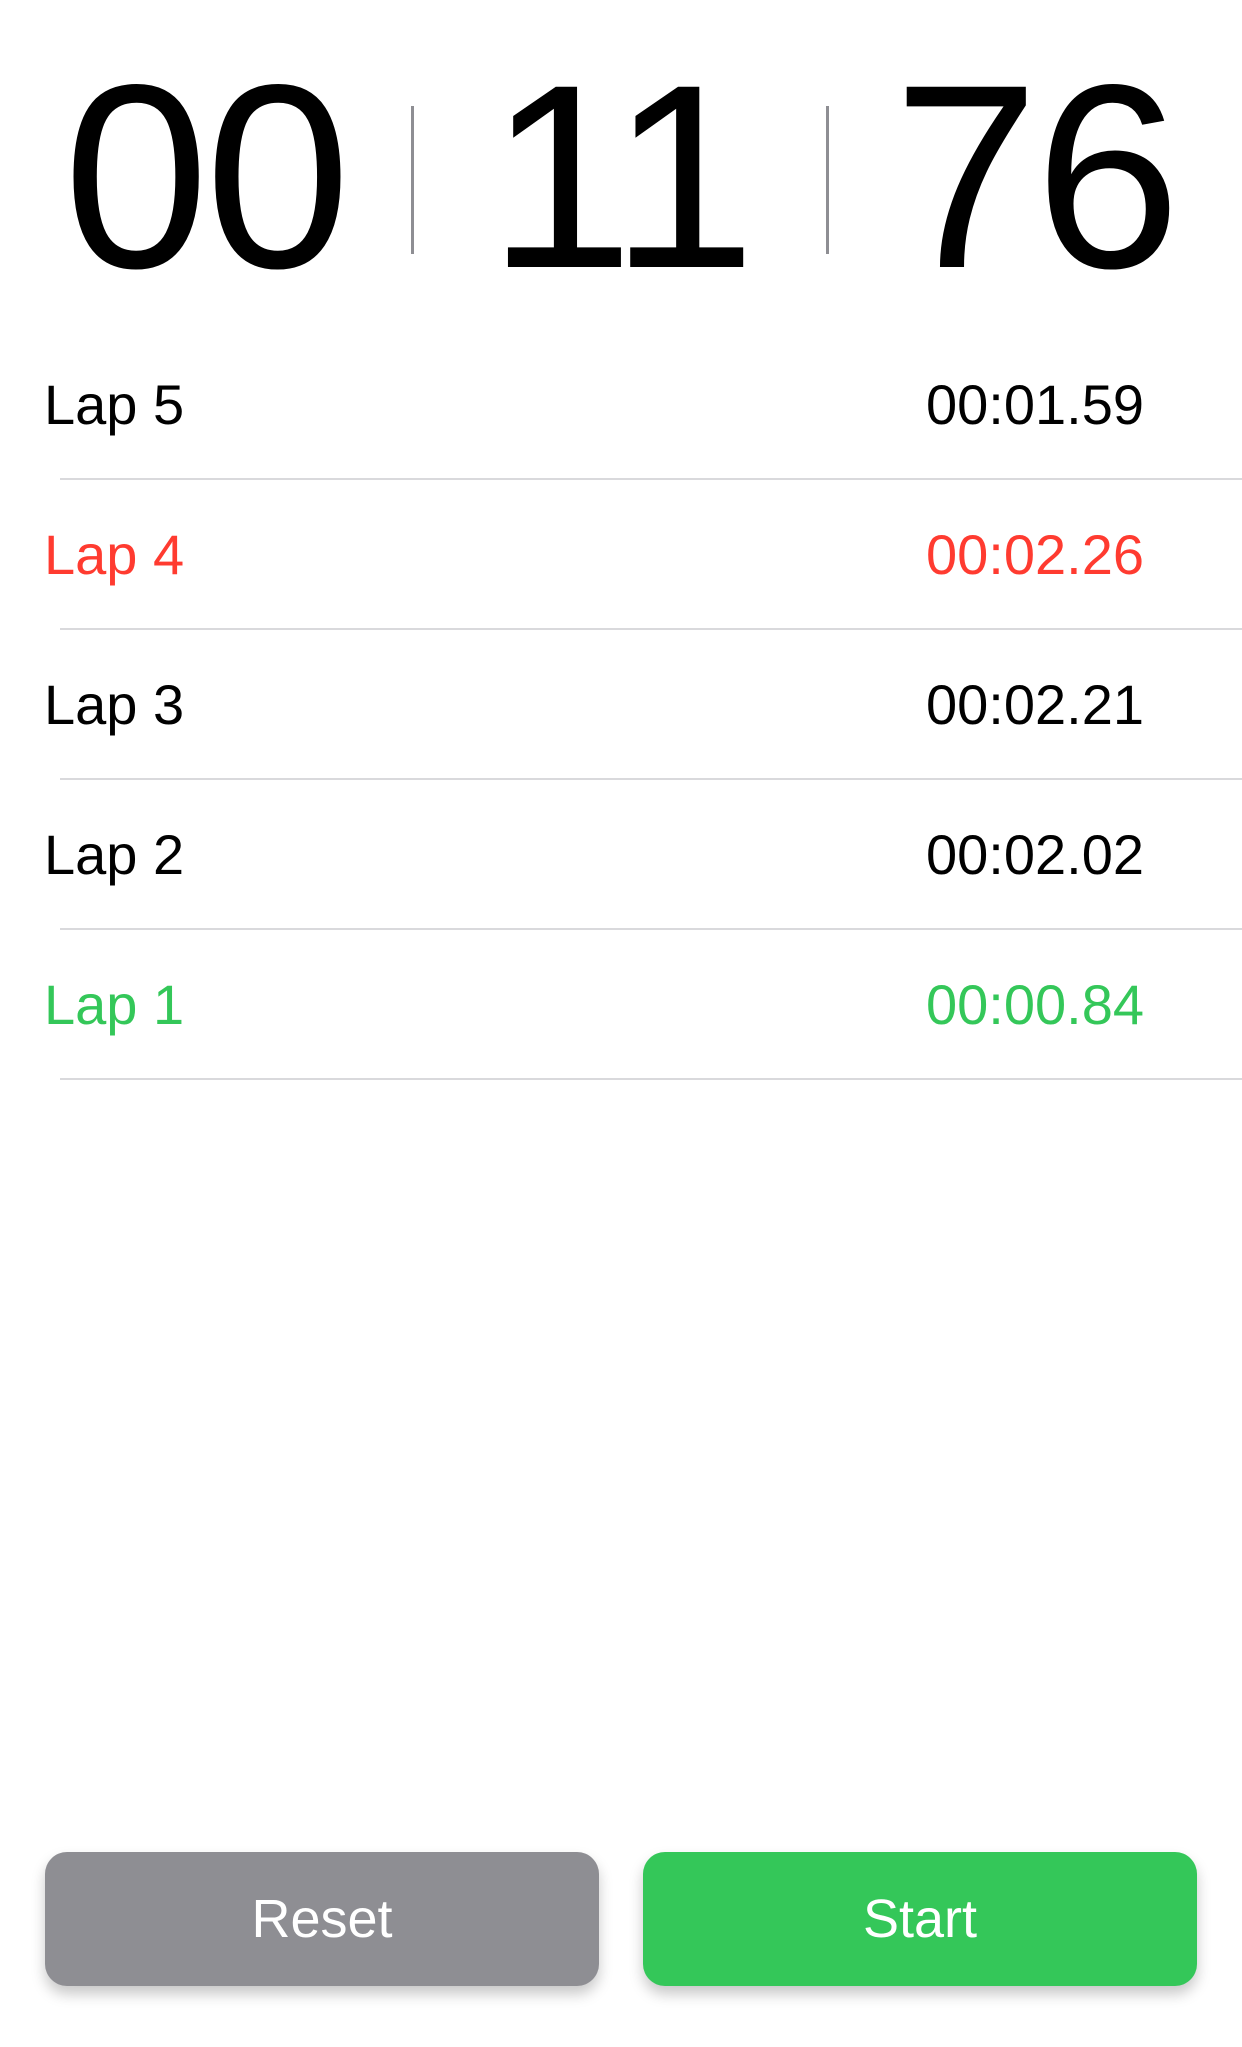 The image size is (1242, 2047). Describe the element at coordinates (114, 554) in the screenshot. I see `lap-label: Lap 4` at that location.